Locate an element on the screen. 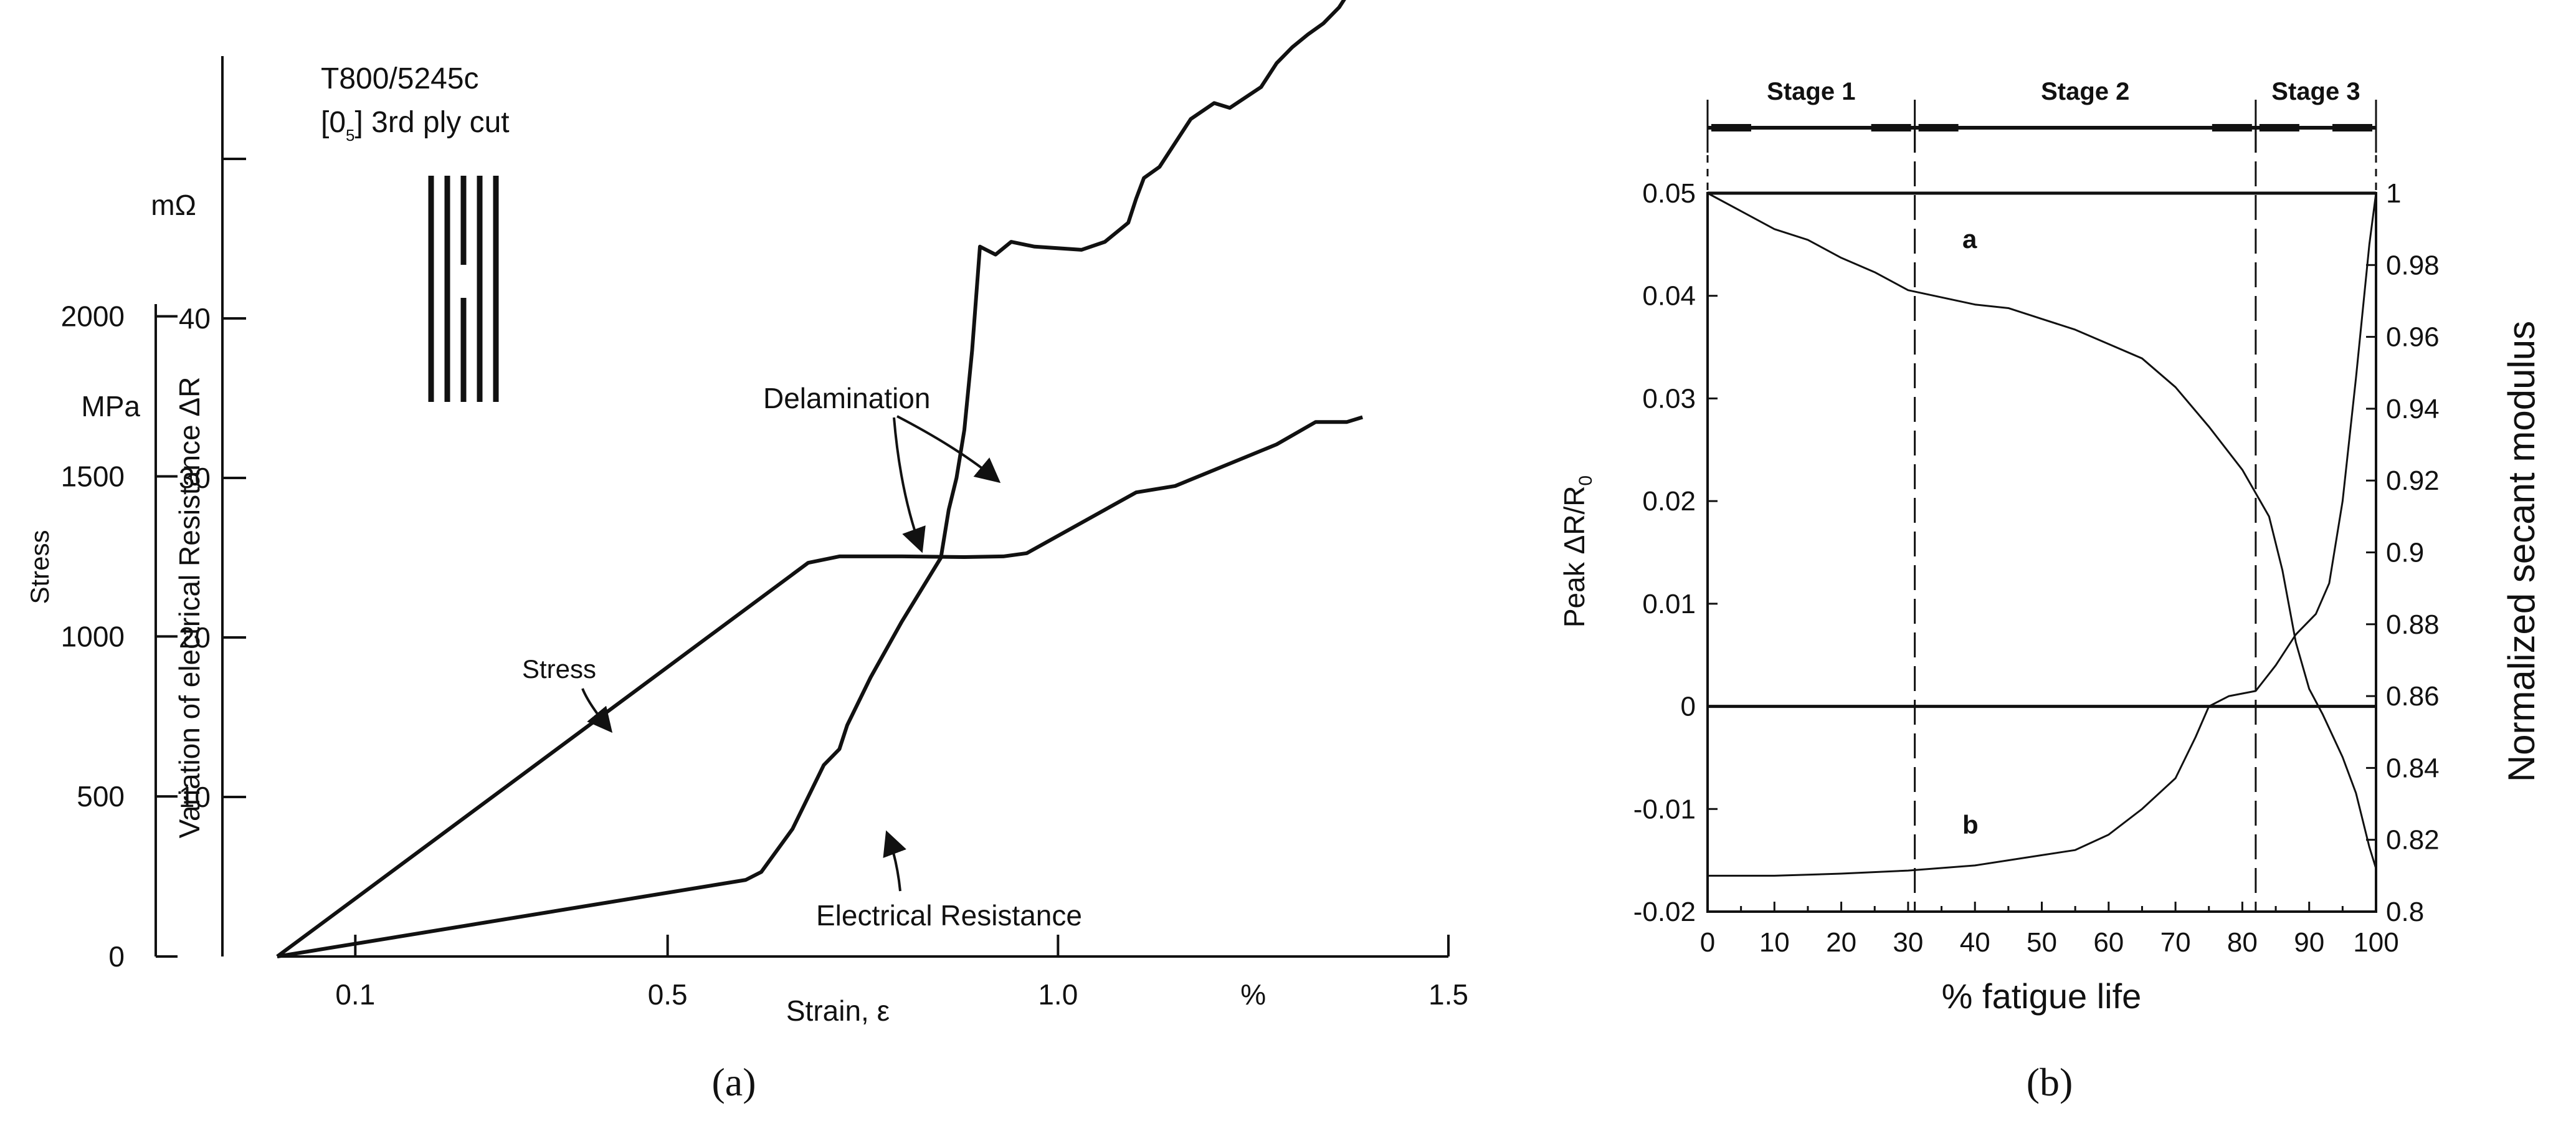  curve-b-label: b is located at coordinates (1970, 824).